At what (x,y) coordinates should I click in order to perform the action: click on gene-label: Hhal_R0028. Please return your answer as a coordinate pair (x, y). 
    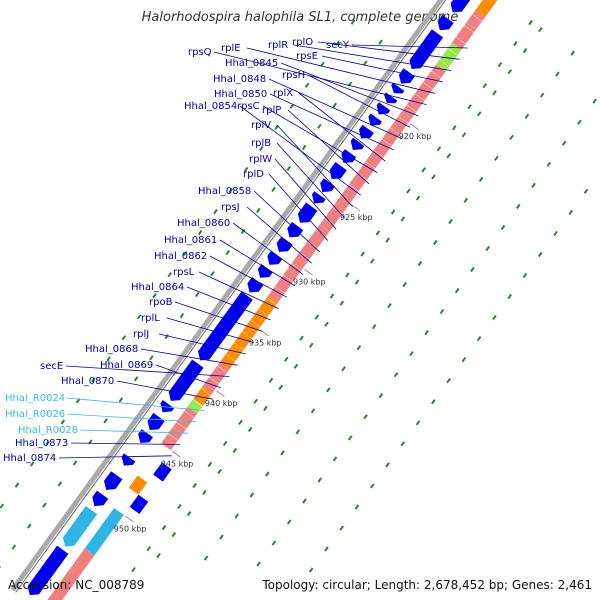
    Looking at the image, I should click on (48, 430).